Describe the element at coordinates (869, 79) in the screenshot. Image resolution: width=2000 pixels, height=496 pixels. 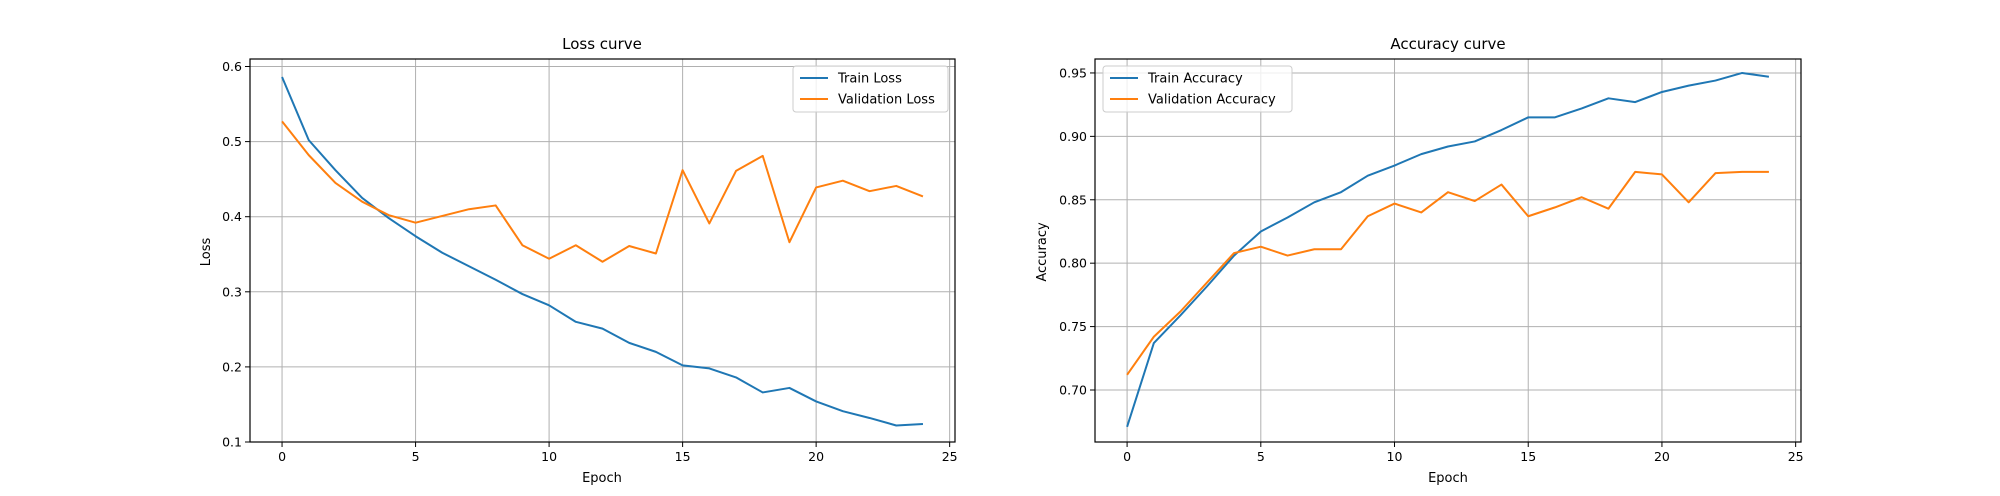
I see `loss-legend-label-0: Train Loss` at that location.